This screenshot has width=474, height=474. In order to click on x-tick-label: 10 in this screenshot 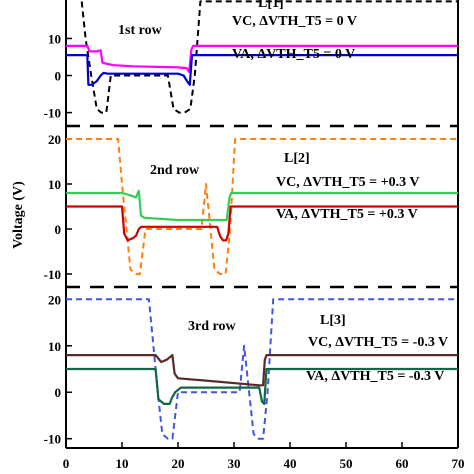, I will do `click(122, 463)`.